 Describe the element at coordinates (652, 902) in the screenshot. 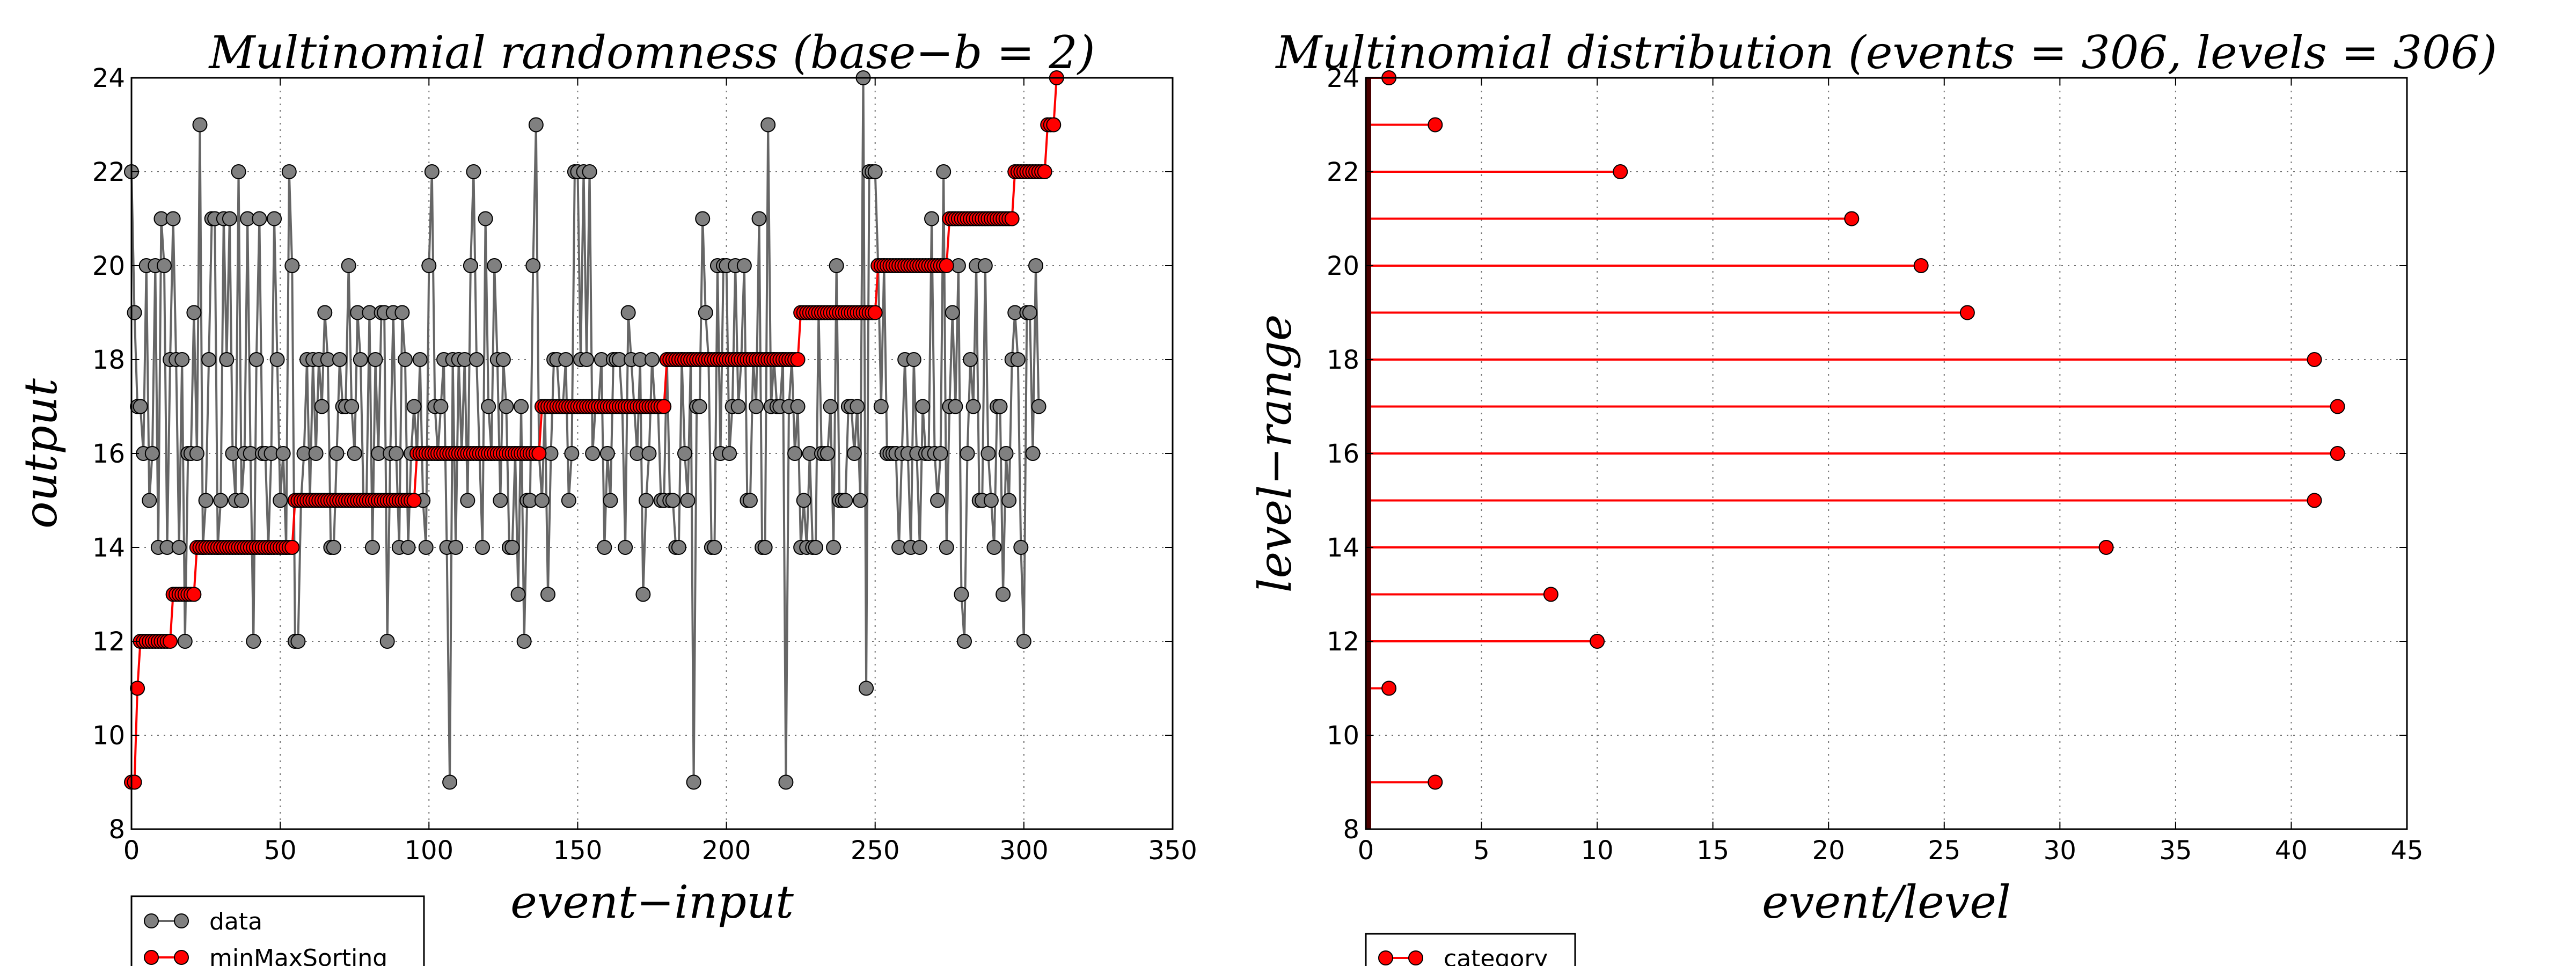

I see `x-axis-label: event−input` at that location.